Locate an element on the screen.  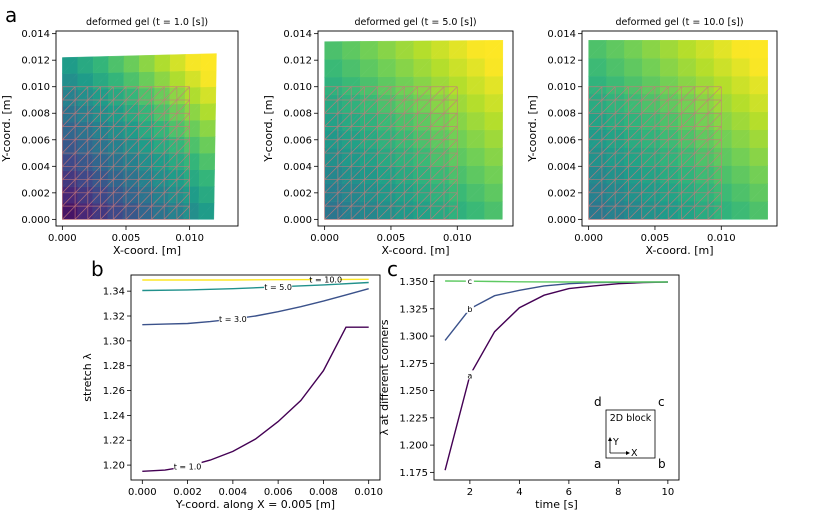
inset-title: 2D block is located at coordinates (631, 418).